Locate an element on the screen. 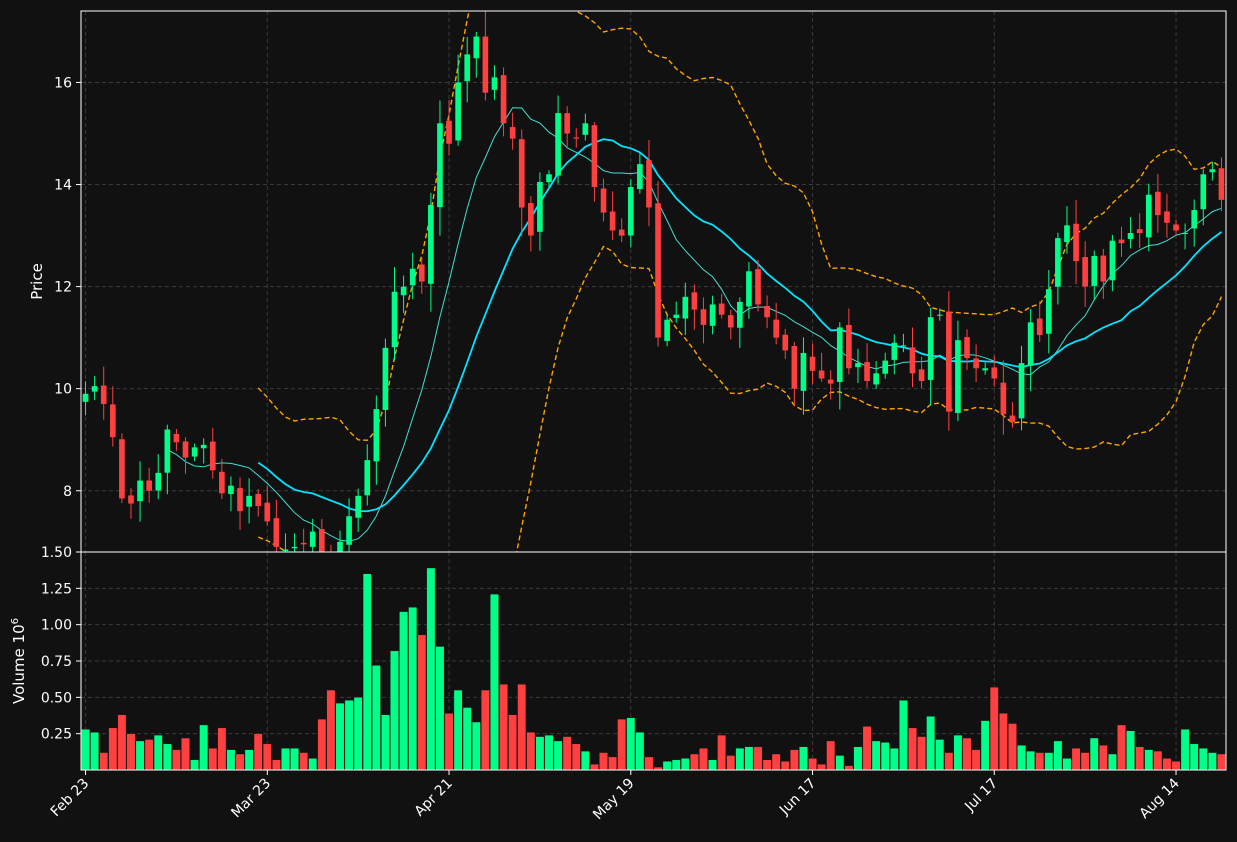 This screenshot has height=842, width=1237. volume-label-text: Volume is located at coordinates (19, 673).